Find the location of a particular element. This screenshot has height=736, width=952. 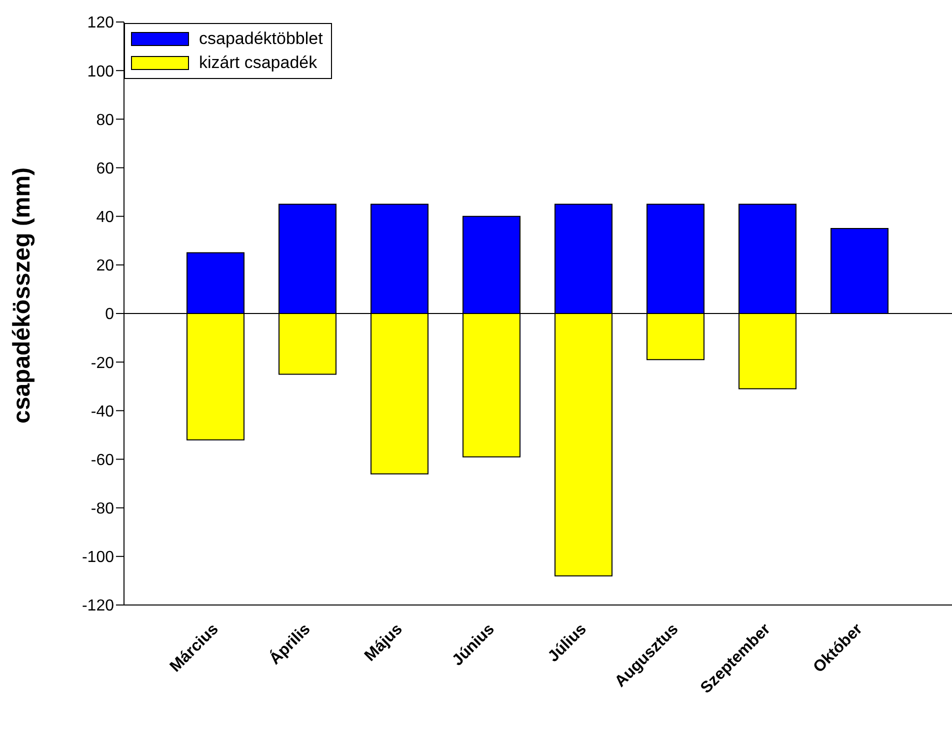

y-tick-label: -80 is located at coordinates (102, 509).